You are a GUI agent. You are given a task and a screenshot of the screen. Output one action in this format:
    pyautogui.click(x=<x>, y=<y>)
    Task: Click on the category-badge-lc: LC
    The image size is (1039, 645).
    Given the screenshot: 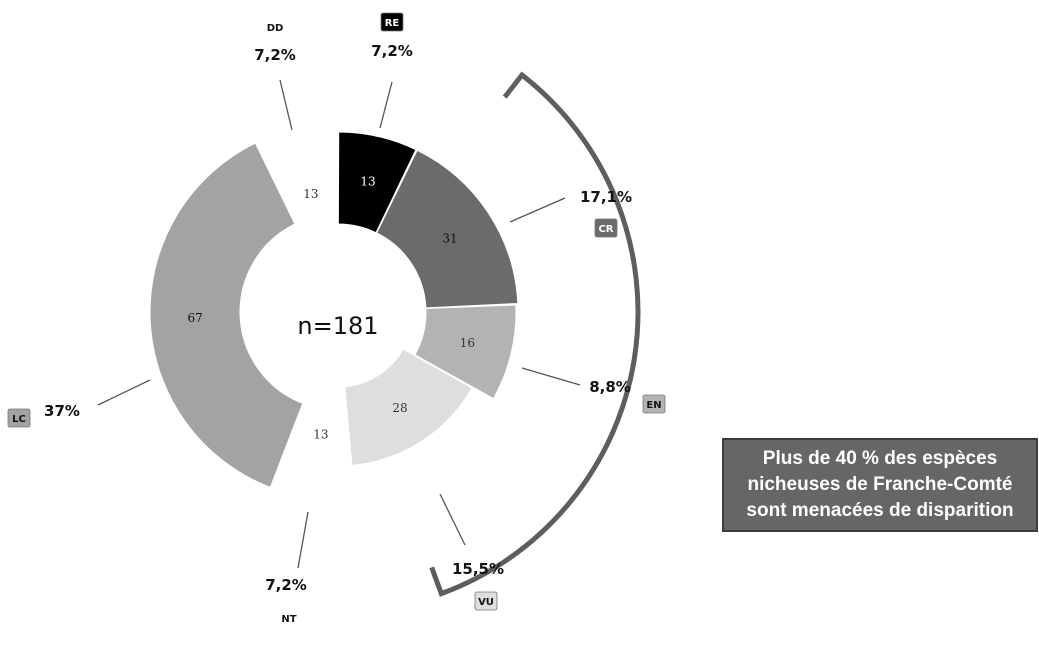 What is the action you would take?
    pyautogui.click(x=19, y=418)
    